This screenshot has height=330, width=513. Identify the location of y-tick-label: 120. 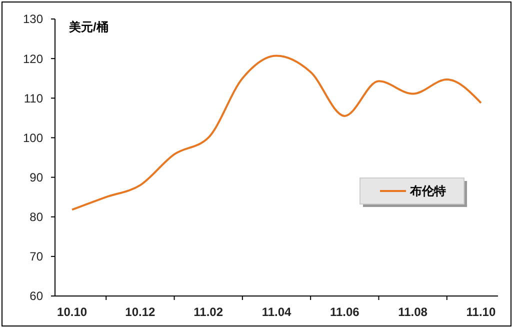
(33, 59).